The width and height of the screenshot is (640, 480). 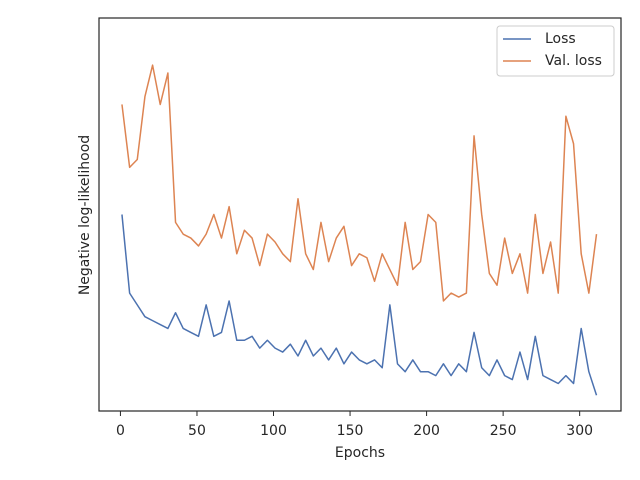 What do you see at coordinates (560, 39) in the screenshot?
I see `legend-label: Loss` at bounding box center [560, 39].